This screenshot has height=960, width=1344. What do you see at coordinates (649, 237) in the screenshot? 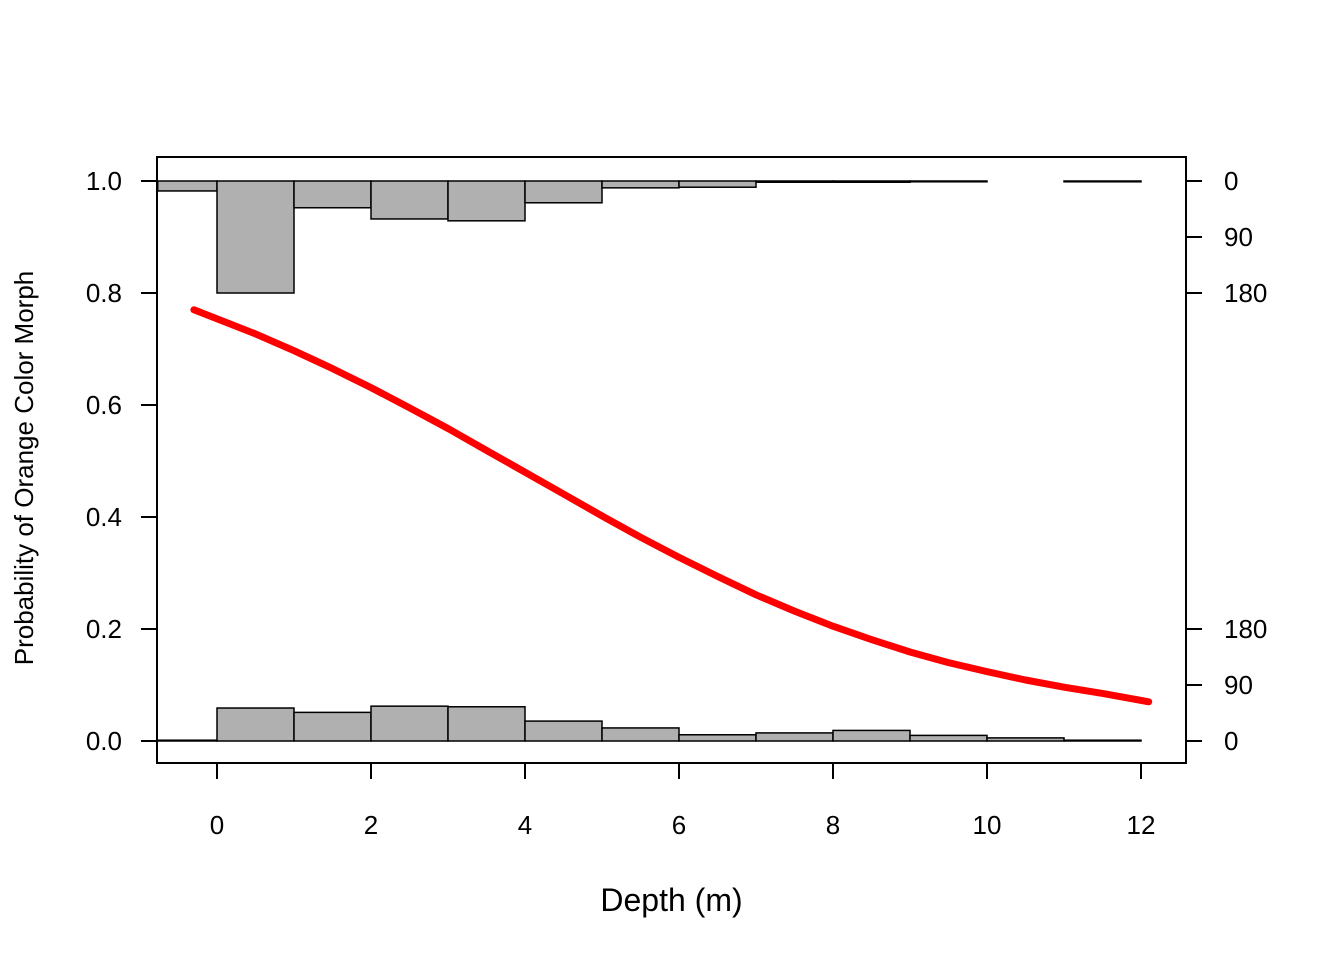
I see `top-histogram` at bounding box center [649, 237].